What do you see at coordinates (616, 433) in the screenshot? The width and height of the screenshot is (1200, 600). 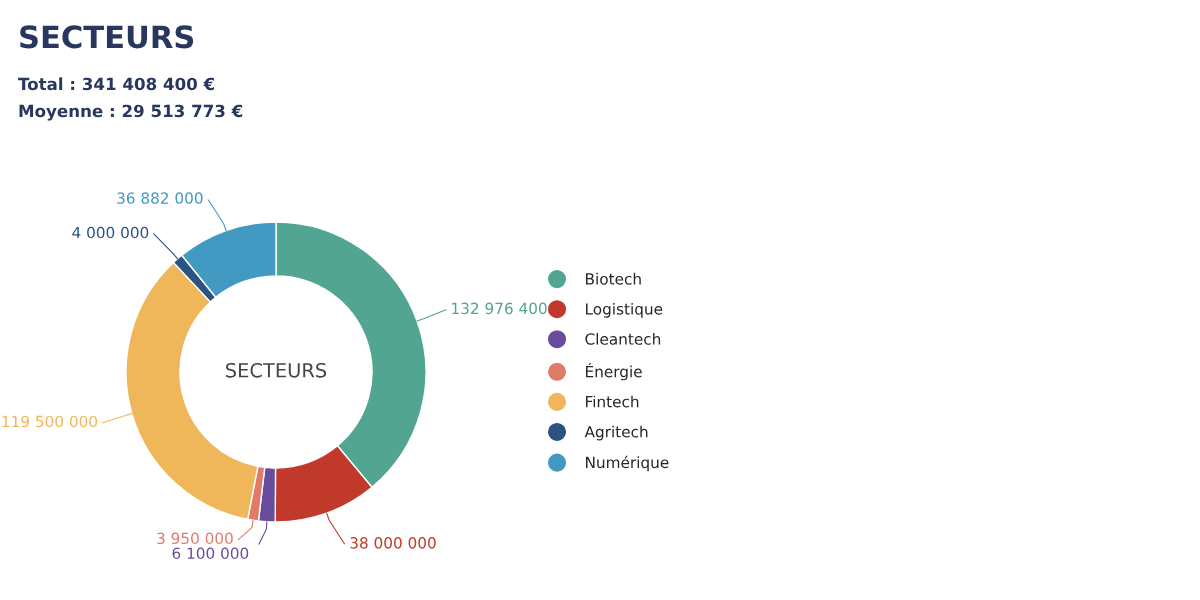 I see `legend-label: Agritech` at bounding box center [616, 433].